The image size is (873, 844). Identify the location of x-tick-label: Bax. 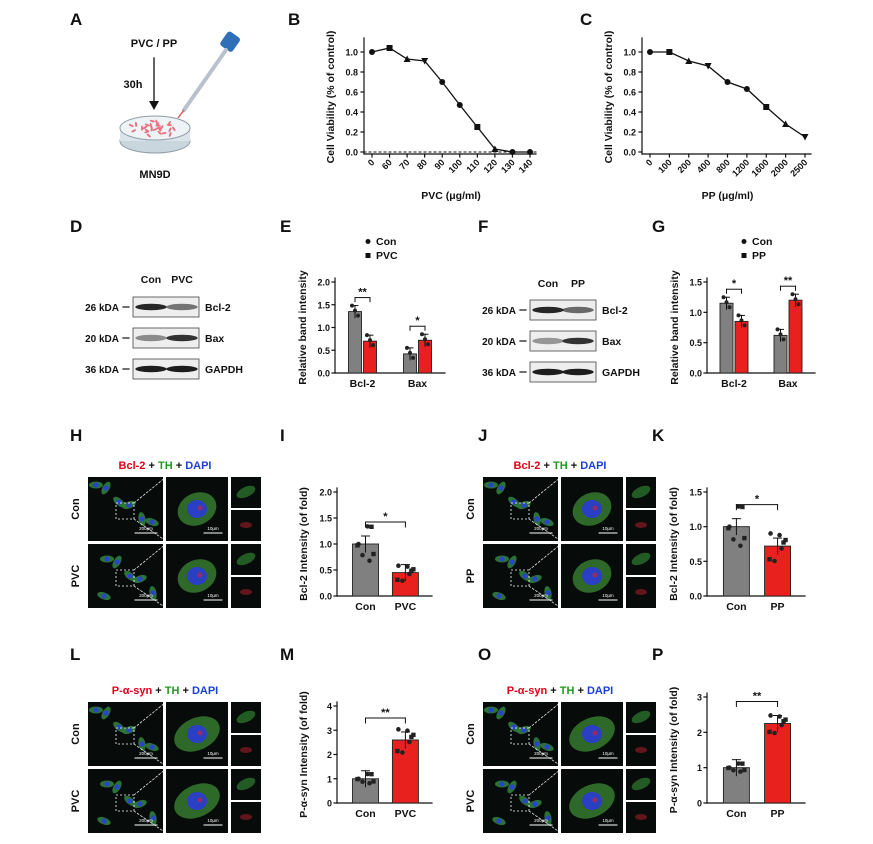
(417, 384).